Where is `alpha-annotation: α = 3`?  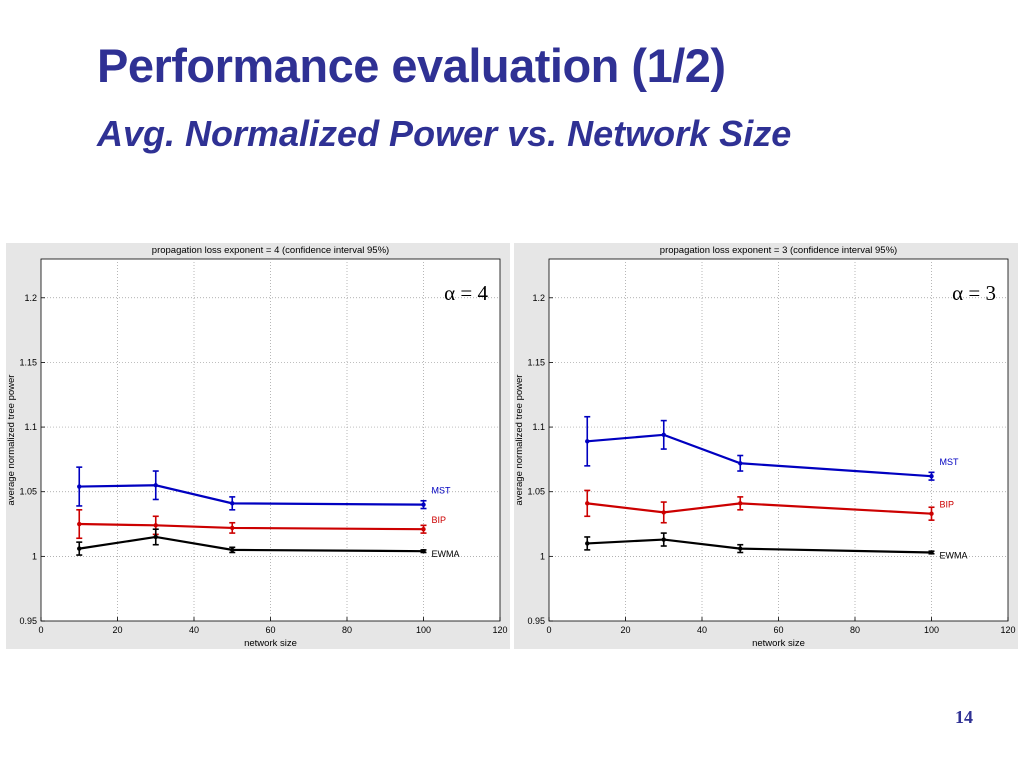
alpha-annotation: α = 3 is located at coordinates (974, 293).